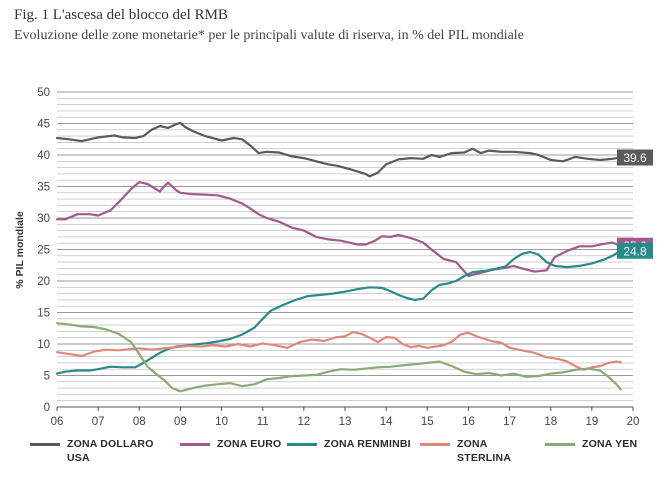  I want to click on x-tick-label: 06, so click(57, 422).